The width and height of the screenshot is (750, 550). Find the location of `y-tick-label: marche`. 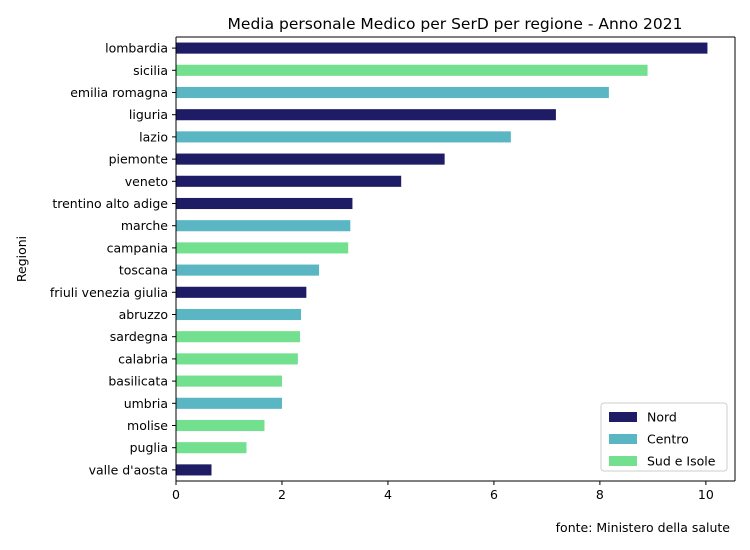

y-tick-label: marche is located at coordinates (144, 225).